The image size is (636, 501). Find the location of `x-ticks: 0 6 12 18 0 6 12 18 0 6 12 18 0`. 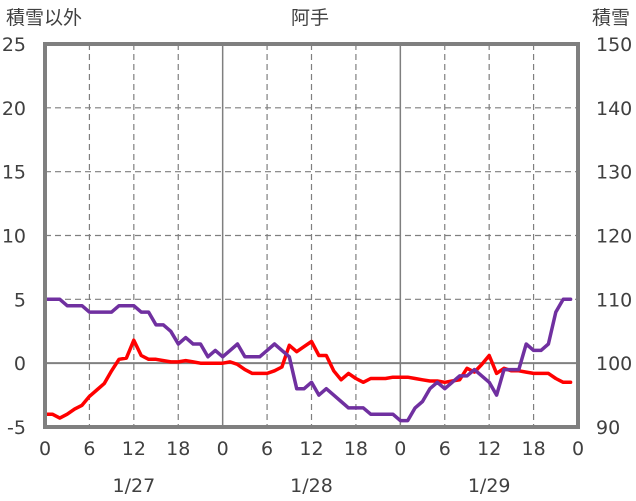

x-ticks: 0 6 12 18 0 6 12 18 0 6 12 18 0 is located at coordinates (311, 449).